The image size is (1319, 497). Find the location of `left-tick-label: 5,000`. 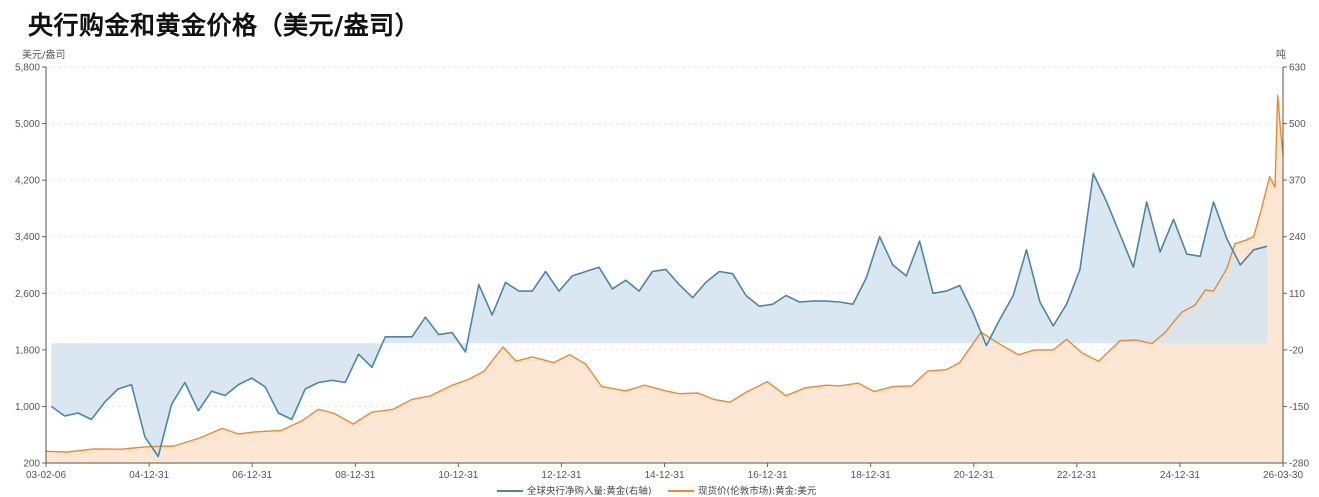

left-tick-label: 5,000 is located at coordinates (27, 124).